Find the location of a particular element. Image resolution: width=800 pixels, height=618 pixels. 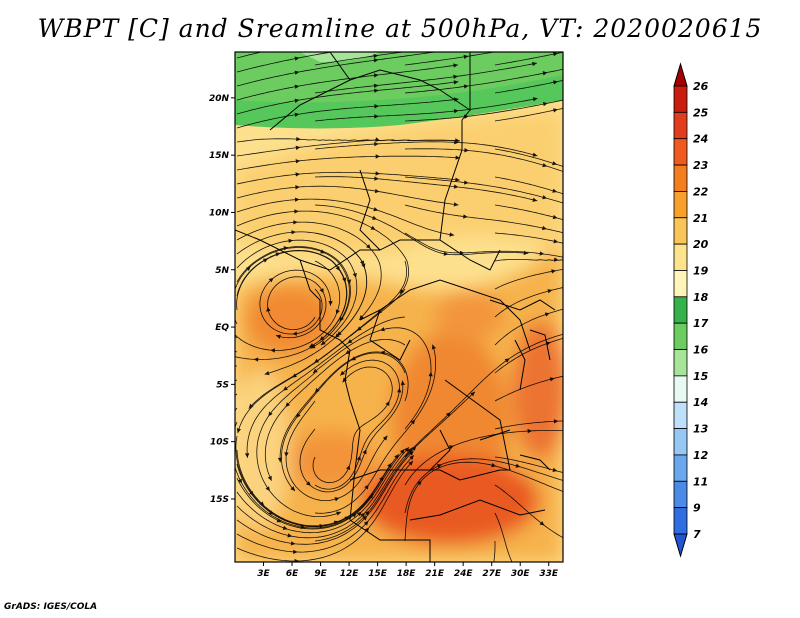

colorbar-label: 7 is located at coordinates (697, 534).